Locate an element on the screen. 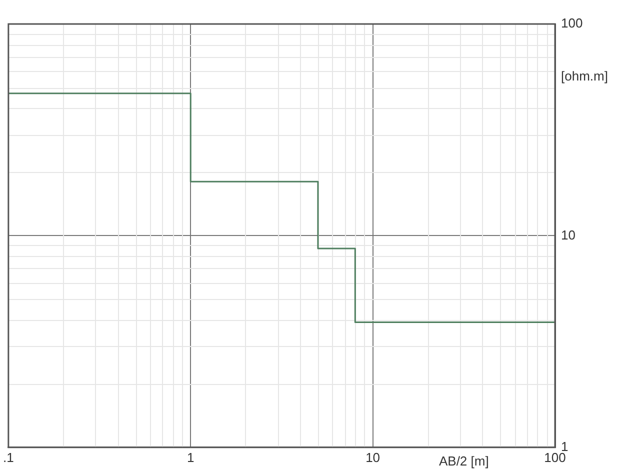 This screenshot has height=475, width=617. y-axis-title: [ohm.m] is located at coordinates (584, 76).